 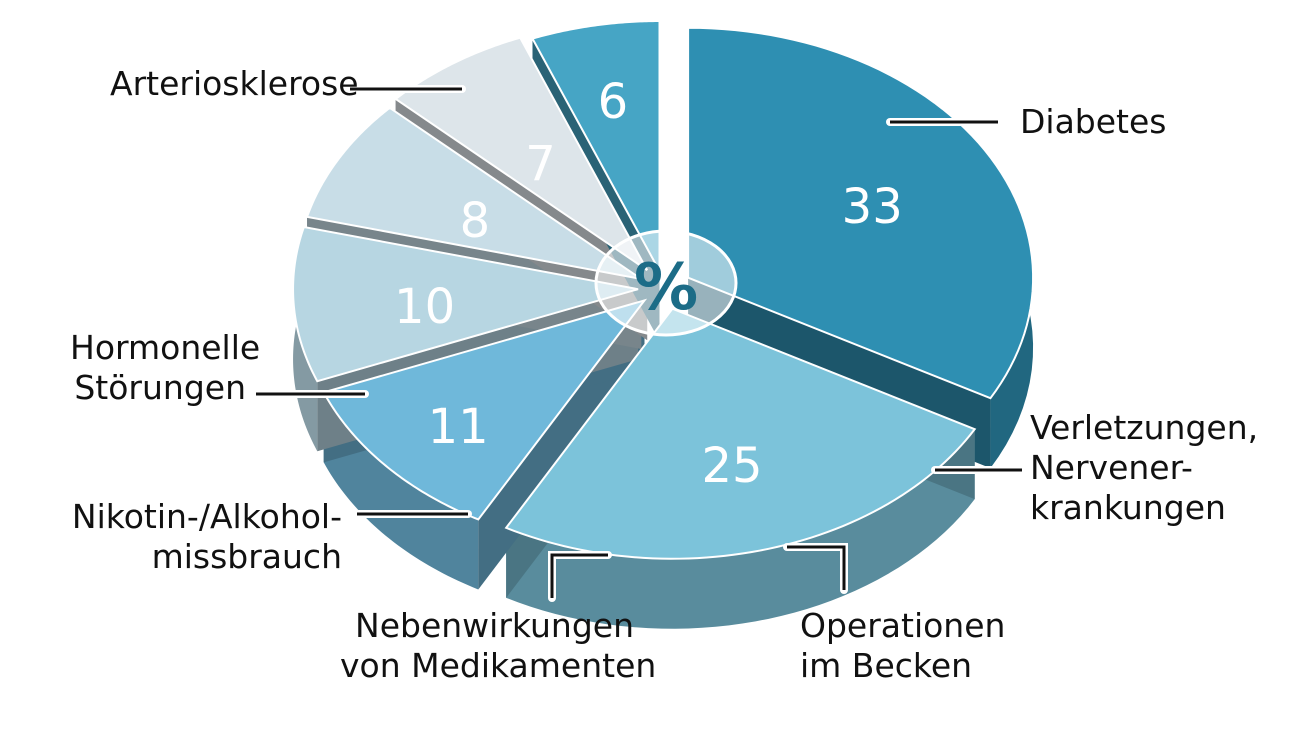 I want to click on slice-category-label-line: Verletzungen,, so click(x=1144, y=427).